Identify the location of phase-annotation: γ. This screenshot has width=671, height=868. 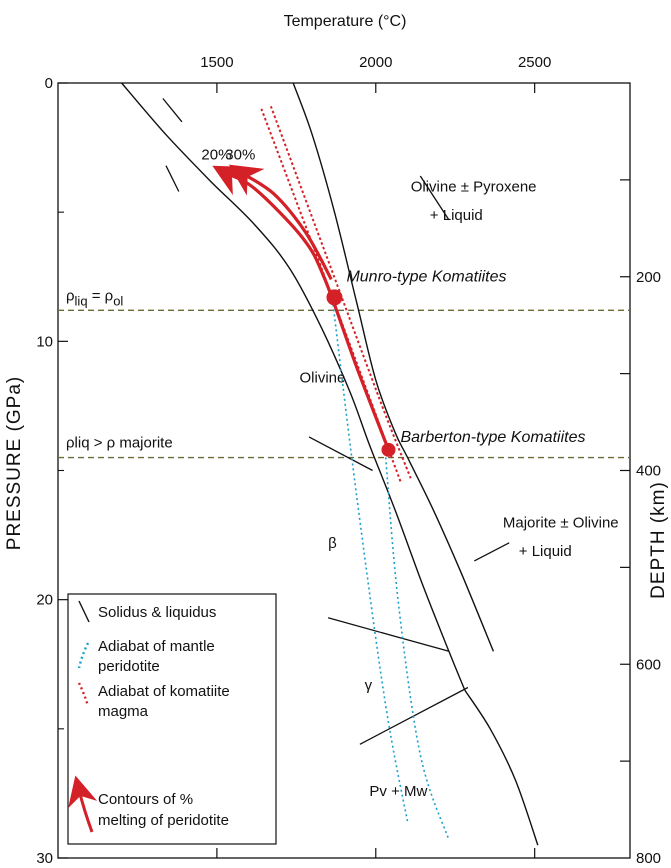
(369, 685).